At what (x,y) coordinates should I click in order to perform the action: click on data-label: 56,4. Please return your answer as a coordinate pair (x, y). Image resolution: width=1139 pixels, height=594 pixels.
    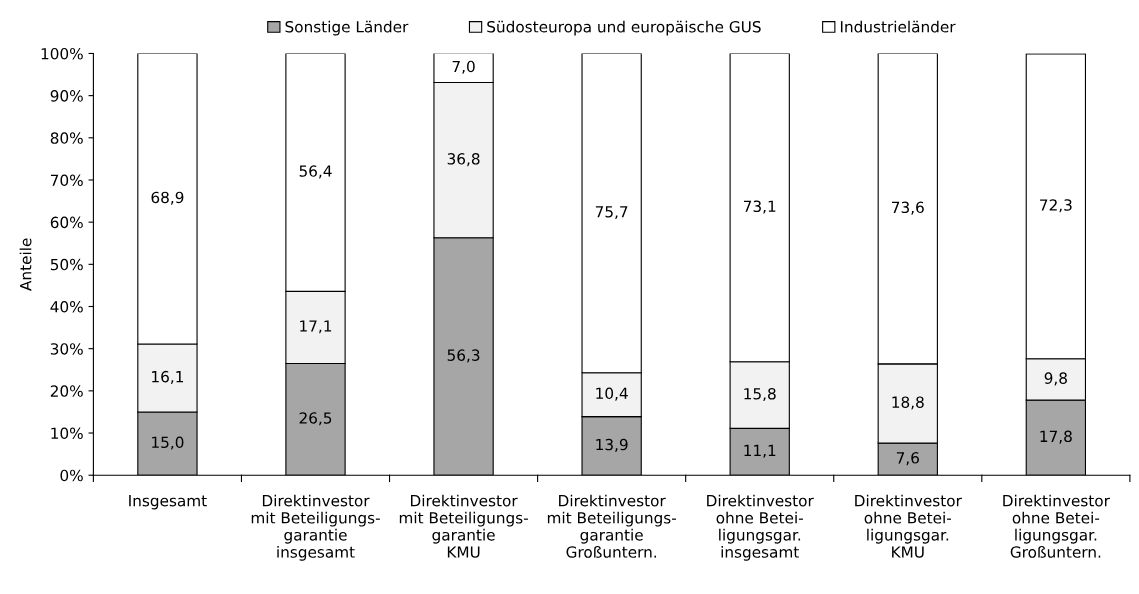
    Looking at the image, I should click on (315, 172).